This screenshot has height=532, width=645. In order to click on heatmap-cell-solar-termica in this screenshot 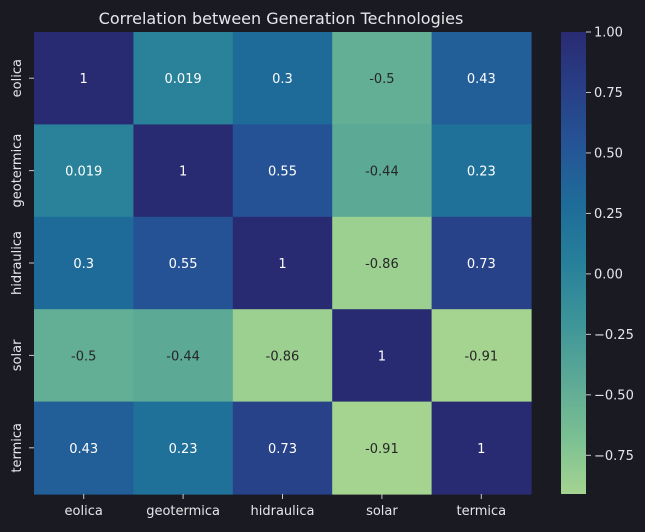, I will do `click(481, 356)`.